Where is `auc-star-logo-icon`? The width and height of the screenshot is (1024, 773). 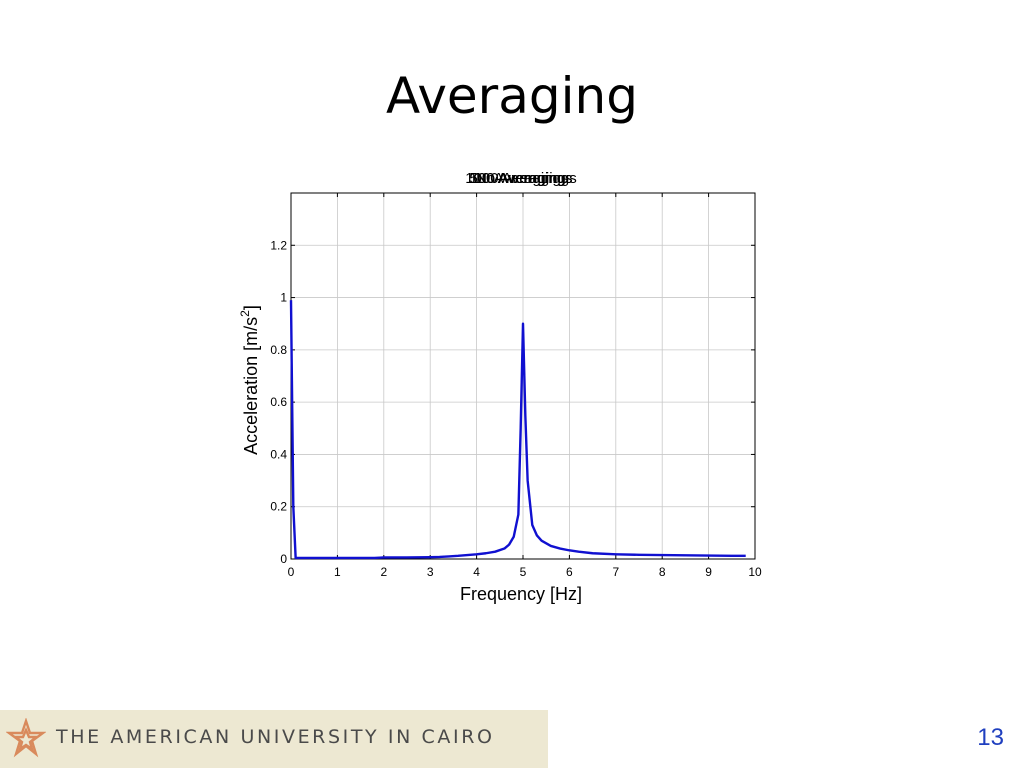
auc-star-logo-icon is located at coordinates (26, 738).